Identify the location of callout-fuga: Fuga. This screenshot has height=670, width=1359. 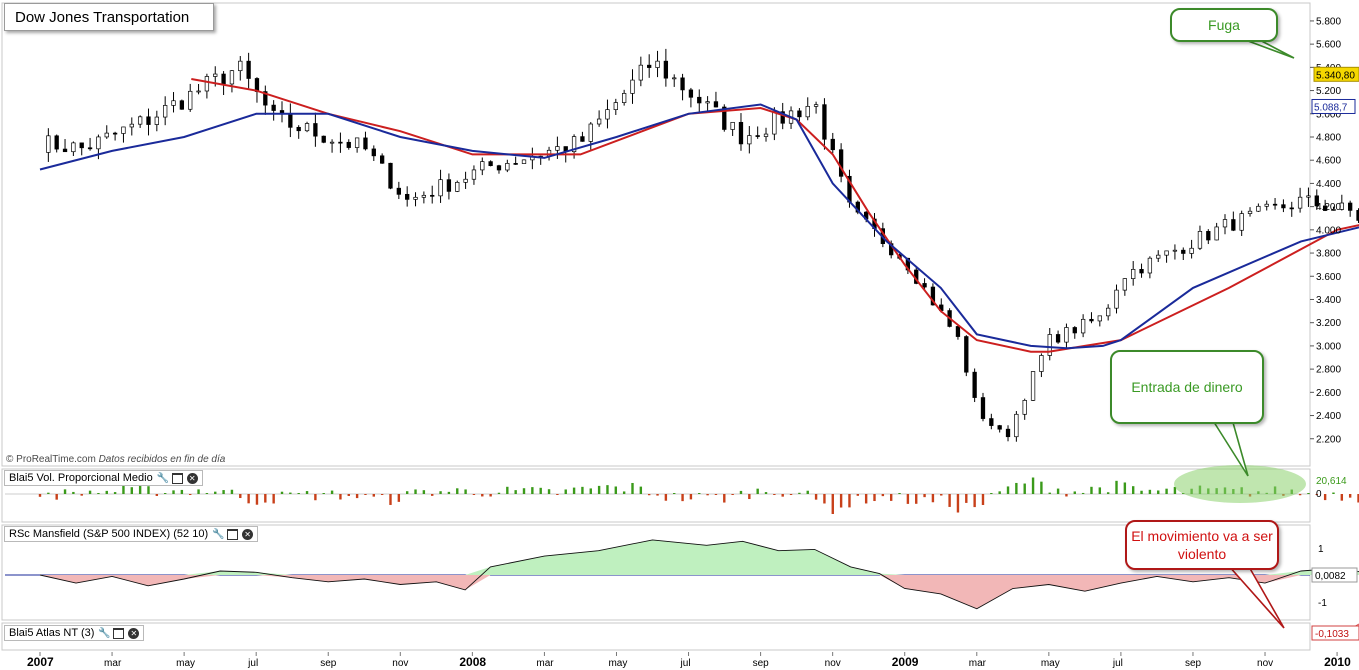
(1224, 25).